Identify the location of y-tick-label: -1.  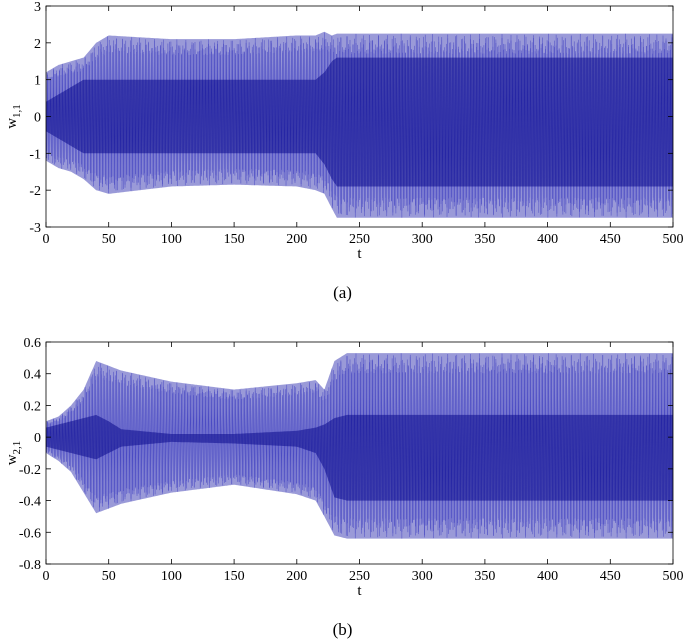
(35, 154).